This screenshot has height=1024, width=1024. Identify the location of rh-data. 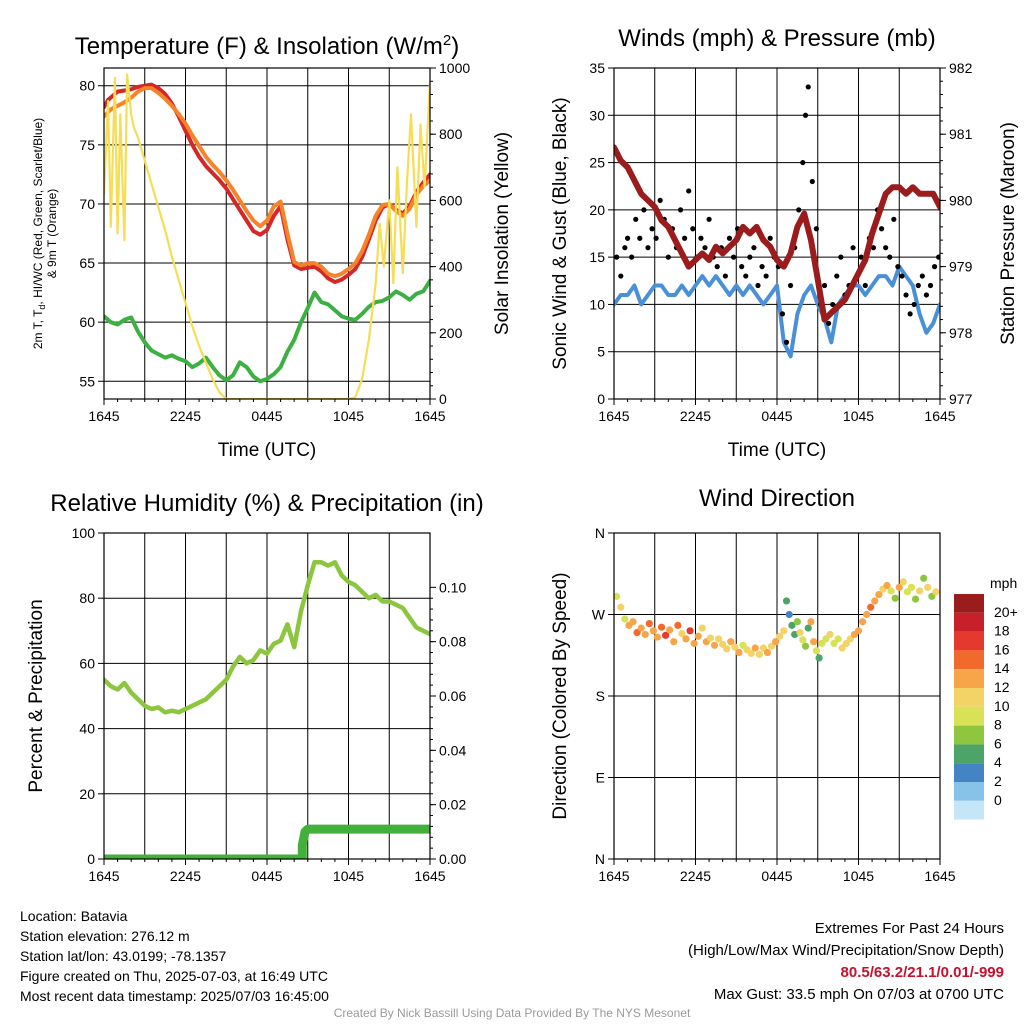
(267, 709).